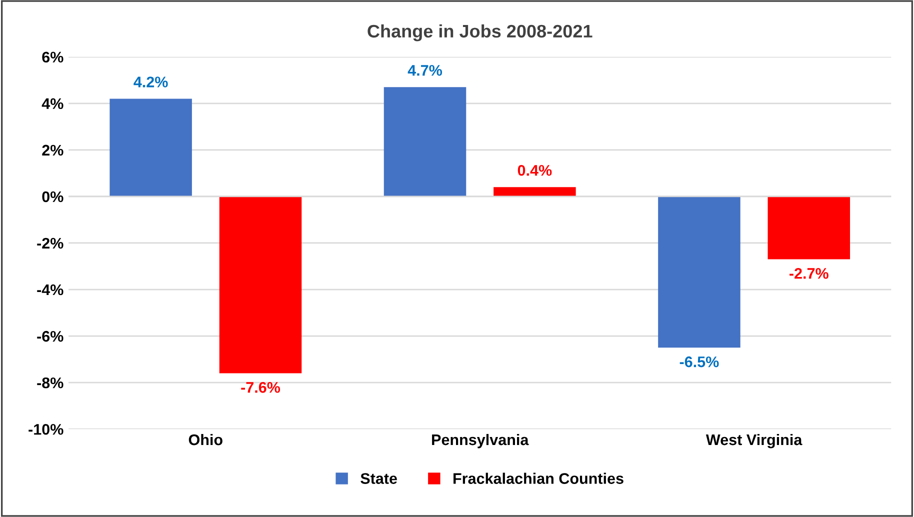  Describe the element at coordinates (809, 273) in the screenshot. I see `data-label: -2.7%` at that location.